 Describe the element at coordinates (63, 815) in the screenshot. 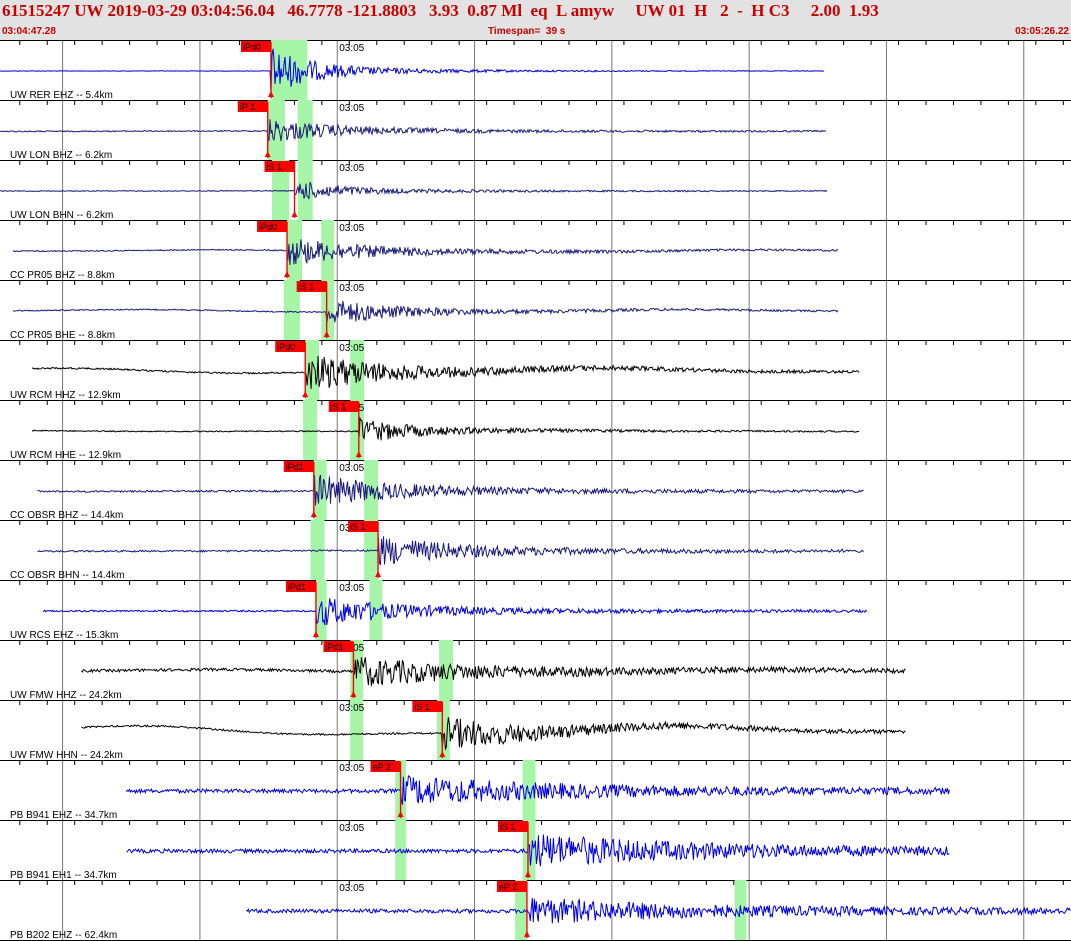

I see `station-label: PB B941 EHZ -- 34.7km` at that location.